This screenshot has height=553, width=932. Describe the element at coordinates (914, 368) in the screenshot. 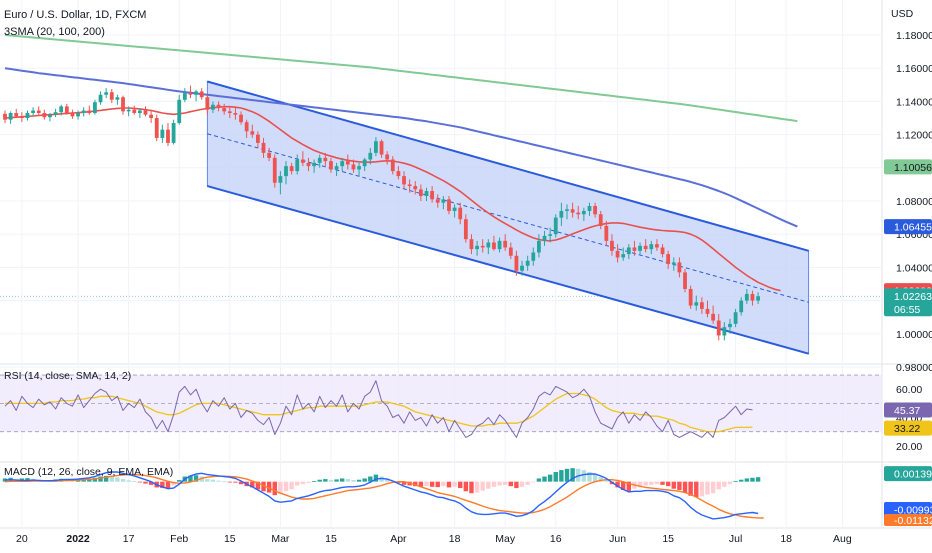

I see `price-tick-label: 0.98000` at that location.